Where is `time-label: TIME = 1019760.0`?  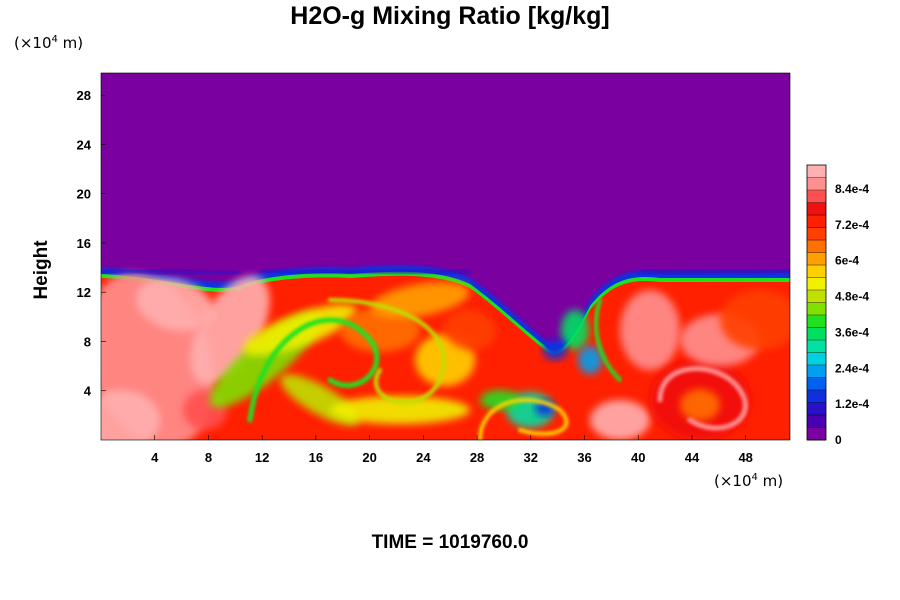 time-label: TIME = 1019760.0 is located at coordinates (450, 542).